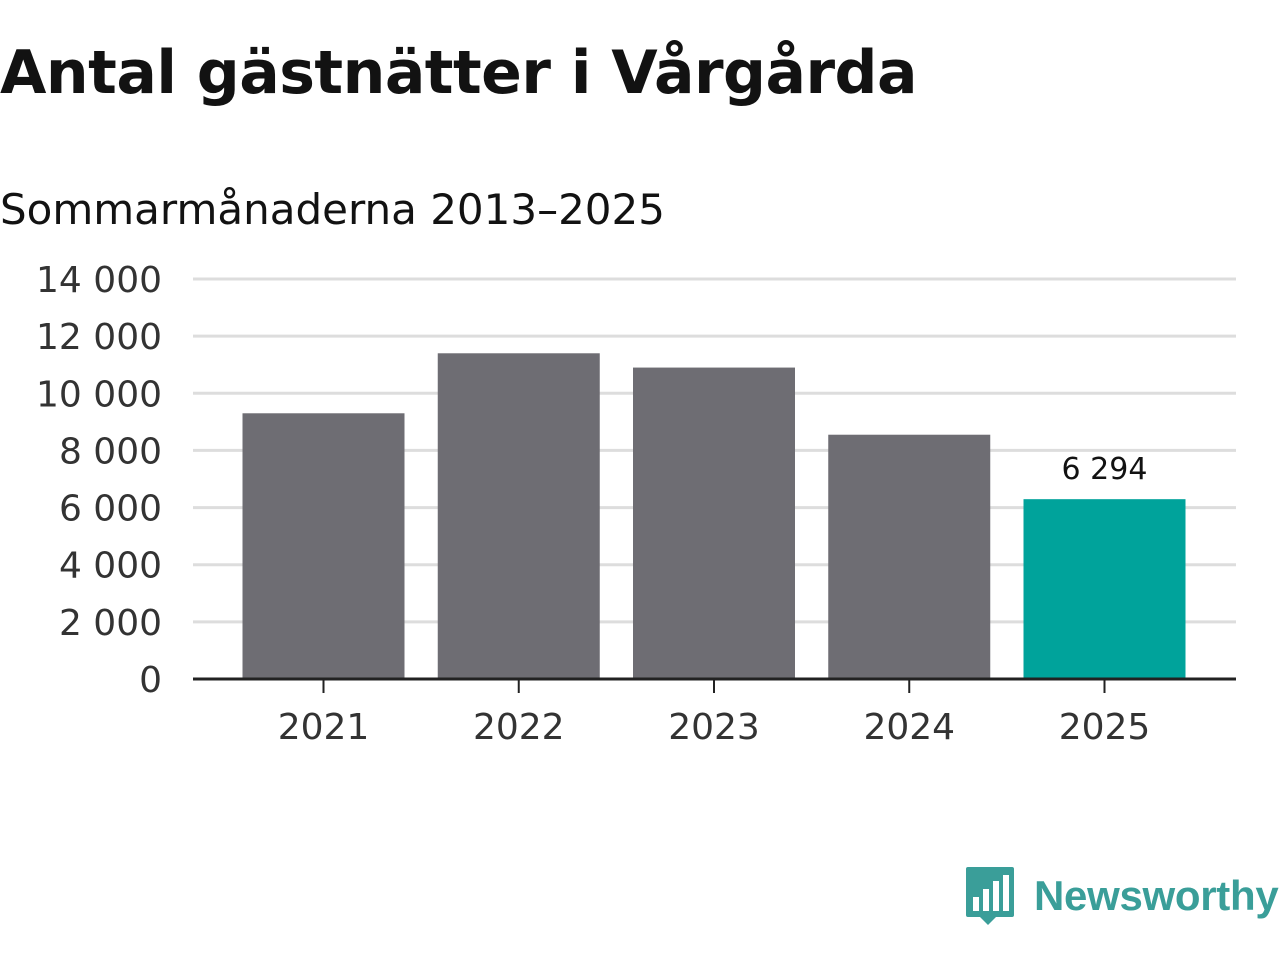 This screenshot has height=960, width=1280. What do you see at coordinates (99, 337) in the screenshot?
I see `y-tick-label: 12 000` at bounding box center [99, 337].